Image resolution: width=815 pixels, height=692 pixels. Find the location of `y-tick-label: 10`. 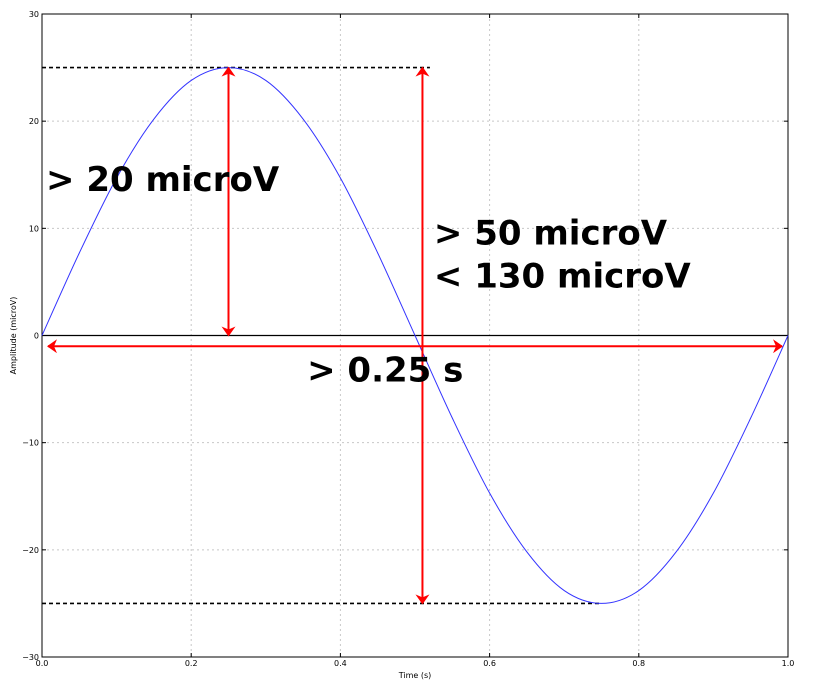

y-tick-label: 10 is located at coordinates (34, 228).